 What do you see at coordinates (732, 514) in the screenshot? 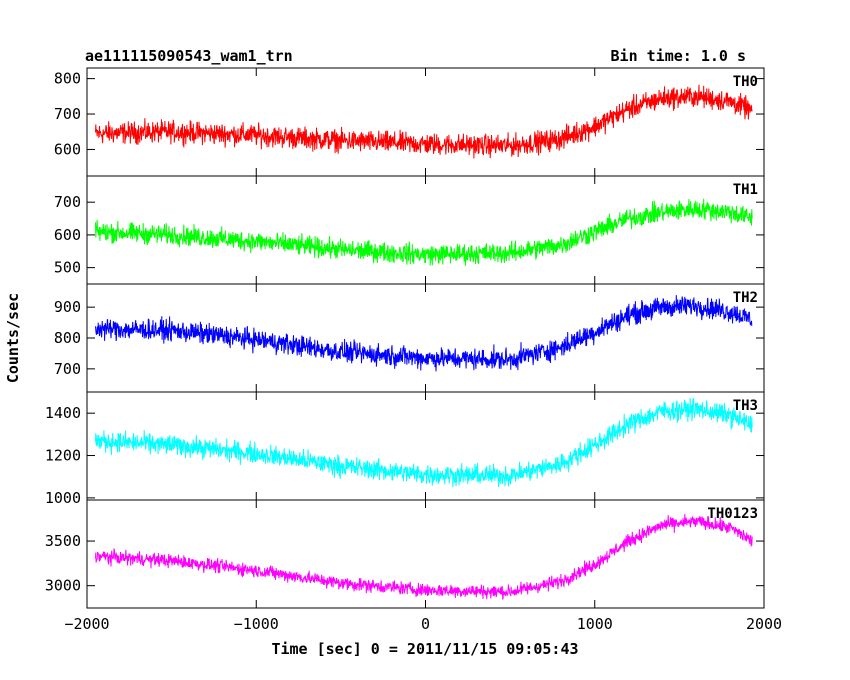
I see `panel-label: TH0123` at bounding box center [732, 514].